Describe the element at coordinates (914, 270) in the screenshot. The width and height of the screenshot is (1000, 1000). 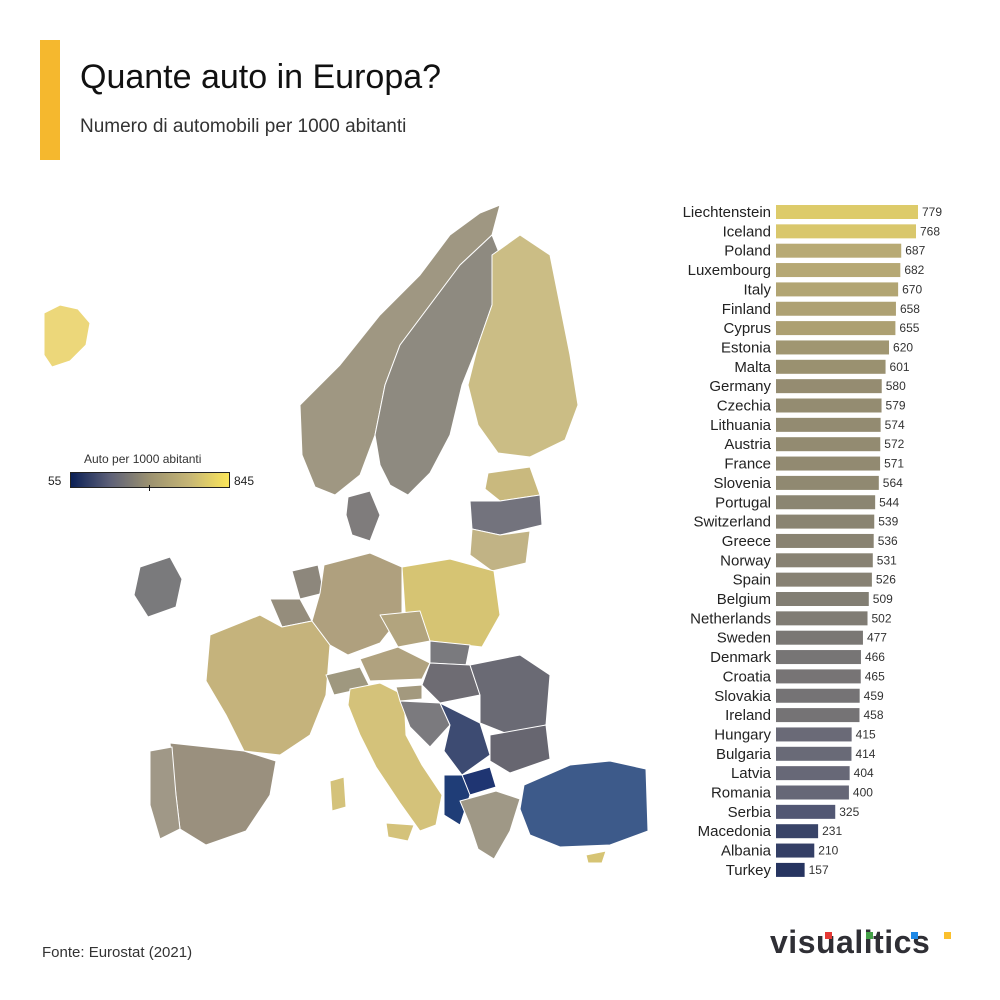
I see `bar-value-label: 682` at that location.